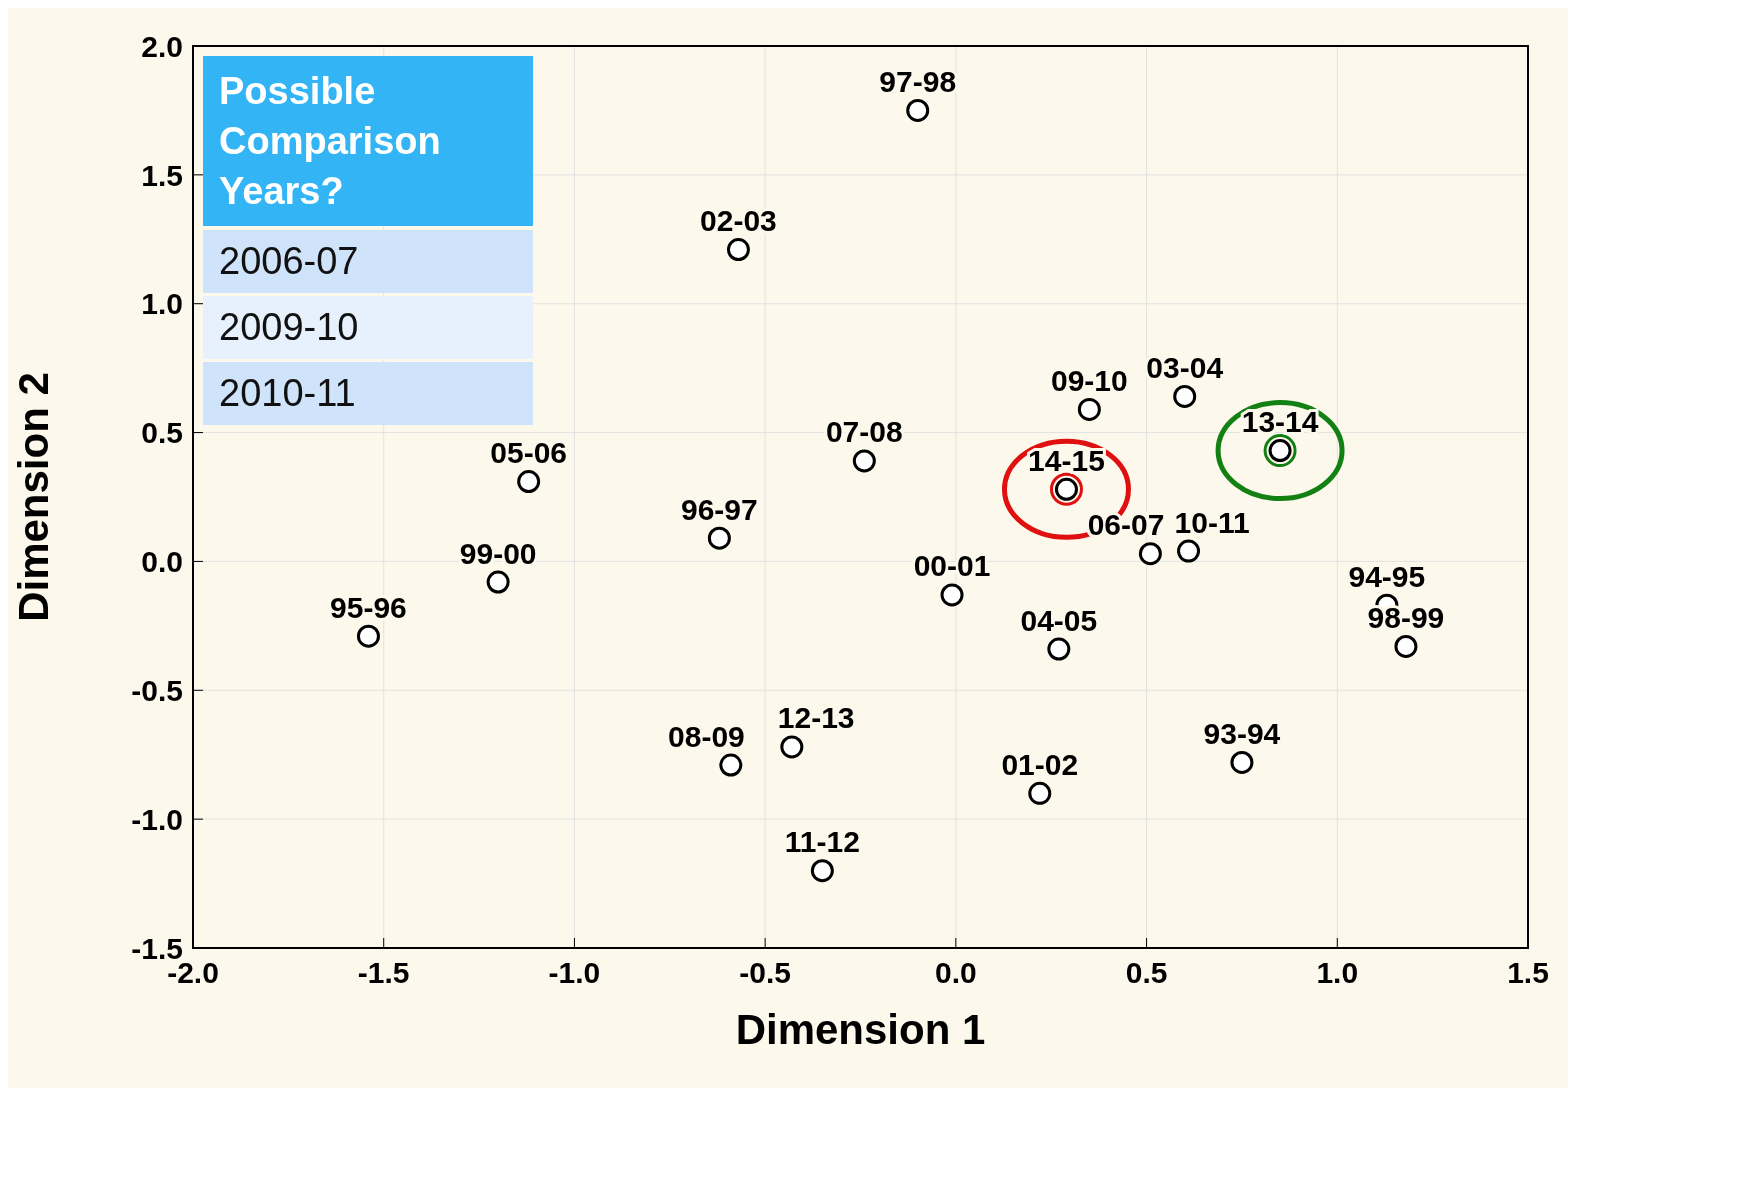  What do you see at coordinates (162, 304) in the screenshot?
I see `y-tick-label: 1.0` at bounding box center [162, 304].